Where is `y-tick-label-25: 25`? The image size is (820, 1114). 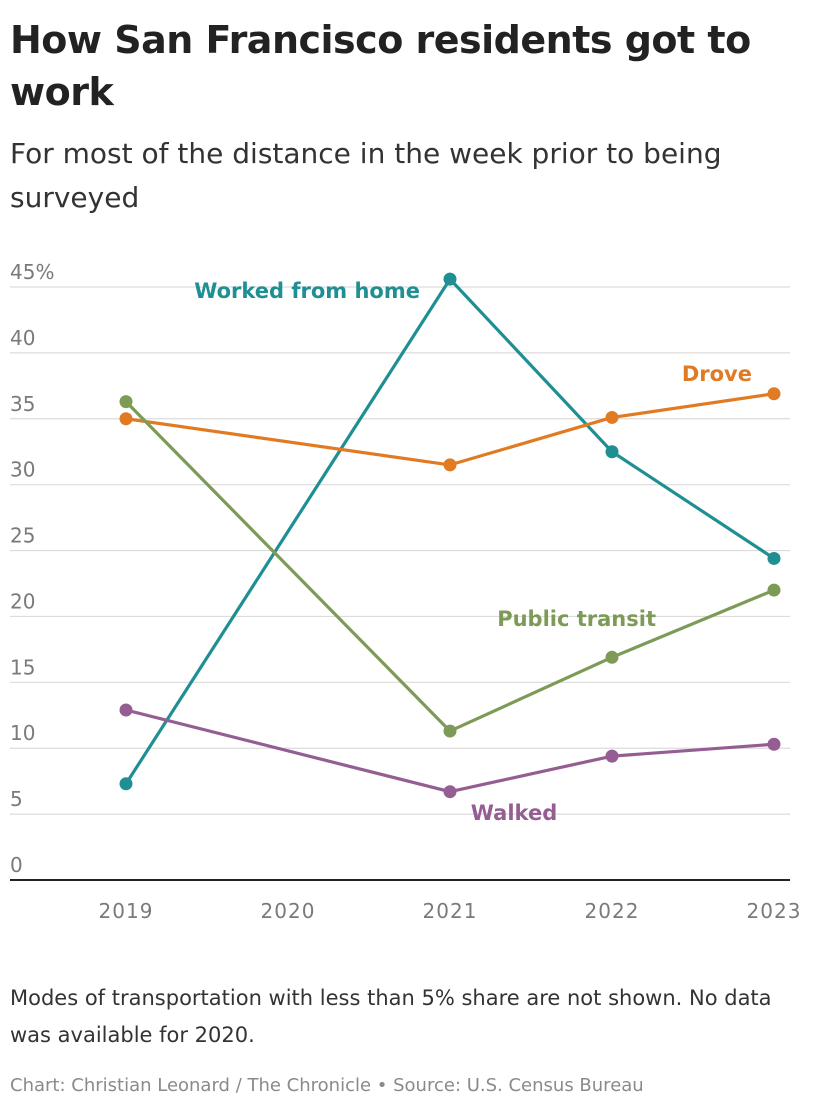
y-tick-label-25: 25 is located at coordinates (22, 536).